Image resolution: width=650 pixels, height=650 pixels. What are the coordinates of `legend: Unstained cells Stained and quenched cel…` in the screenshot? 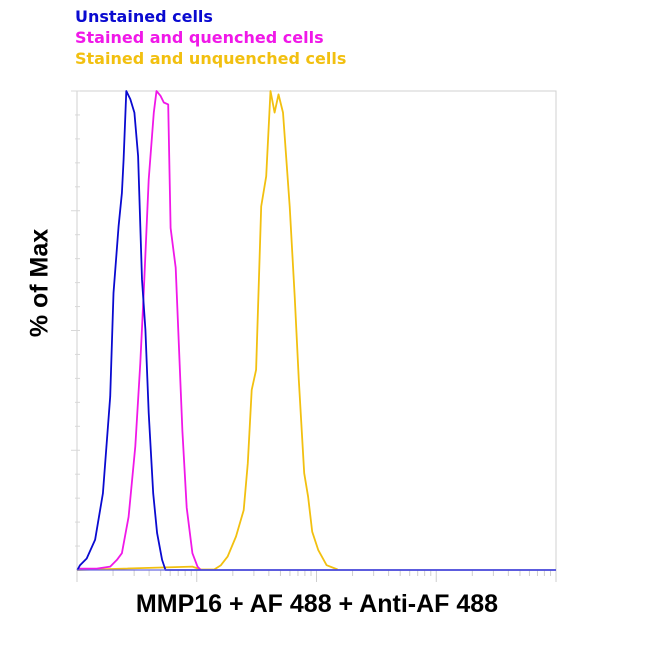 It's located at (210, 37).